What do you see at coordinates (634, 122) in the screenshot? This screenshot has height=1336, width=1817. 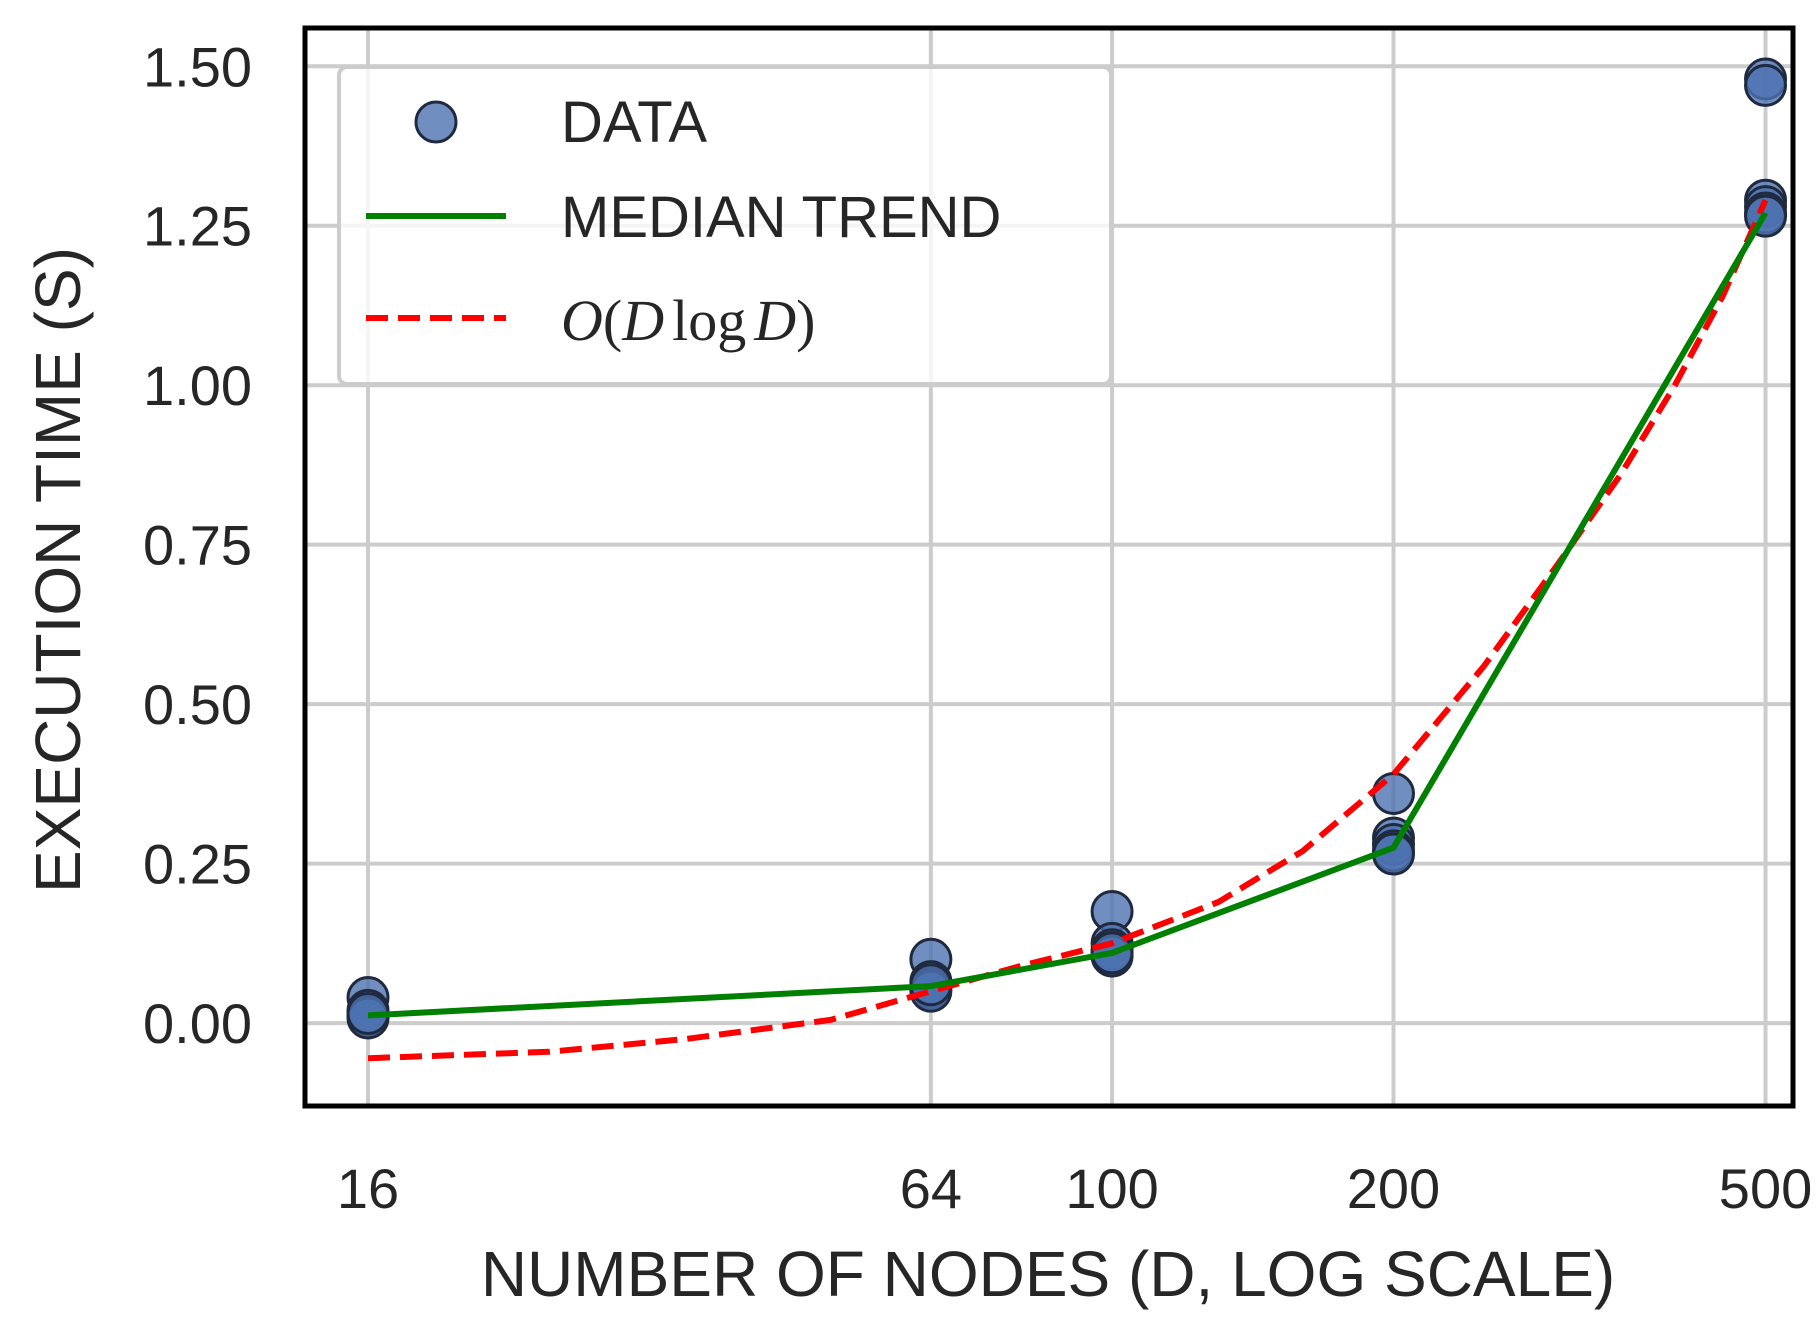 I see `legend-label-data: DATA` at bounding box center [634, 122].